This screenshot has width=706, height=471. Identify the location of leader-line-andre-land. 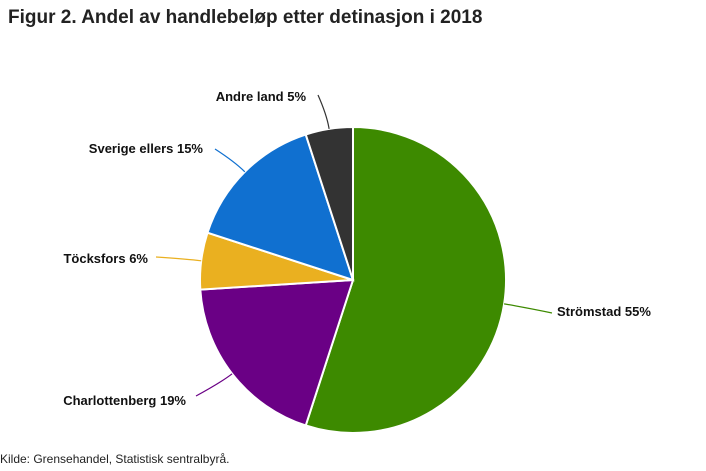
(323, 111).